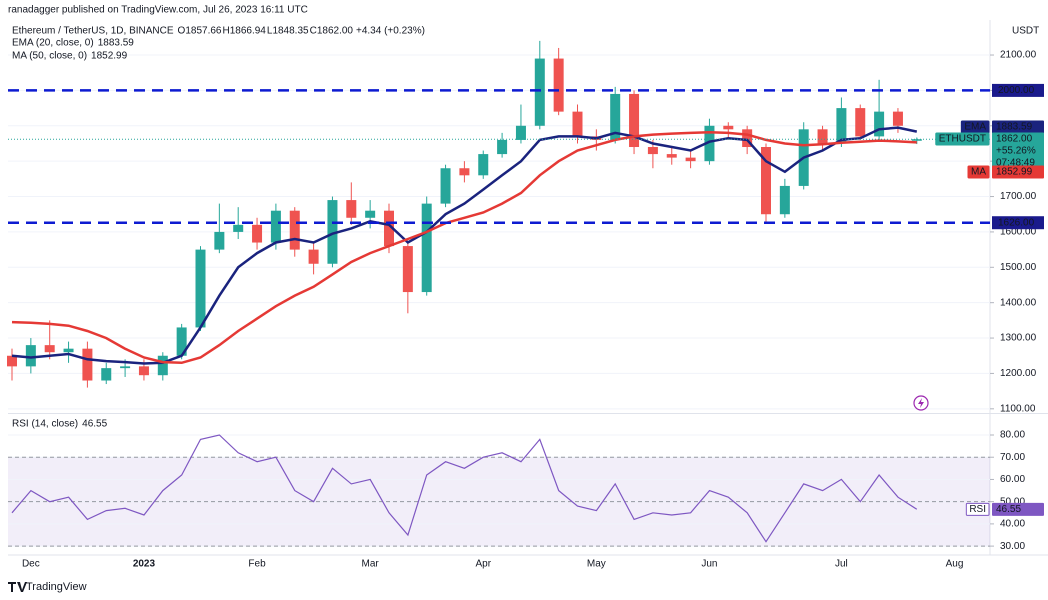 This screenshot has height=600, width=1048. I want to click on ma-tag-bg, so click(978, 172).